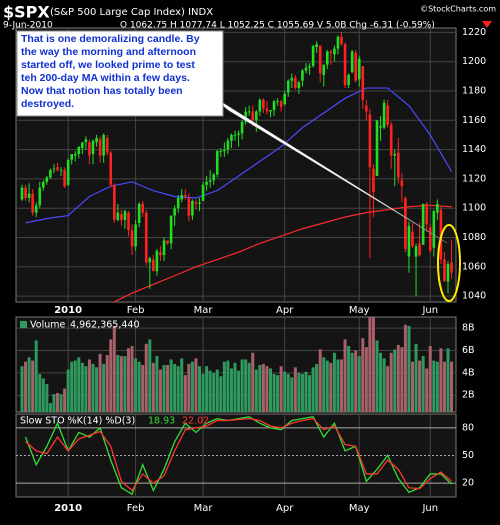 Image resolution: width=500 pixels, height=525 pixels. What do you see at coordinates (468, 372) in the screenshot?
I see `y-tick-label: 4B` at bounding box center [468, 372].